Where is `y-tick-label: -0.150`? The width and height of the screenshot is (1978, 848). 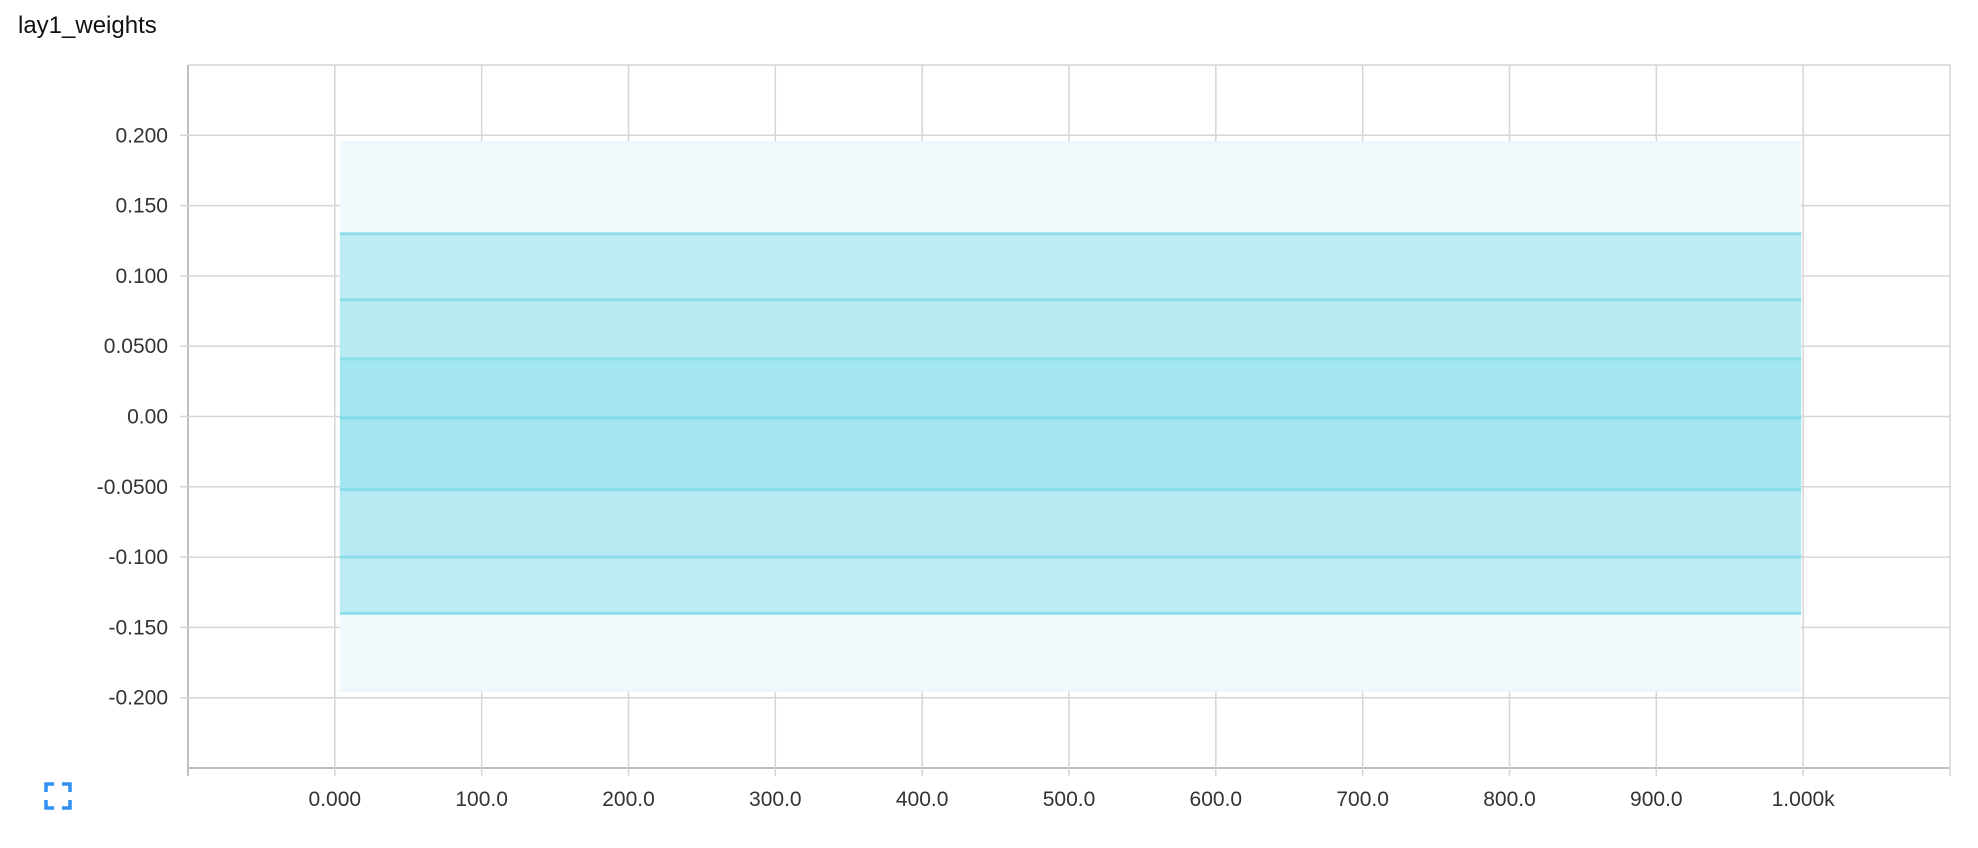
y-tick-label: -0.150 is located at coordinates (138, 627).